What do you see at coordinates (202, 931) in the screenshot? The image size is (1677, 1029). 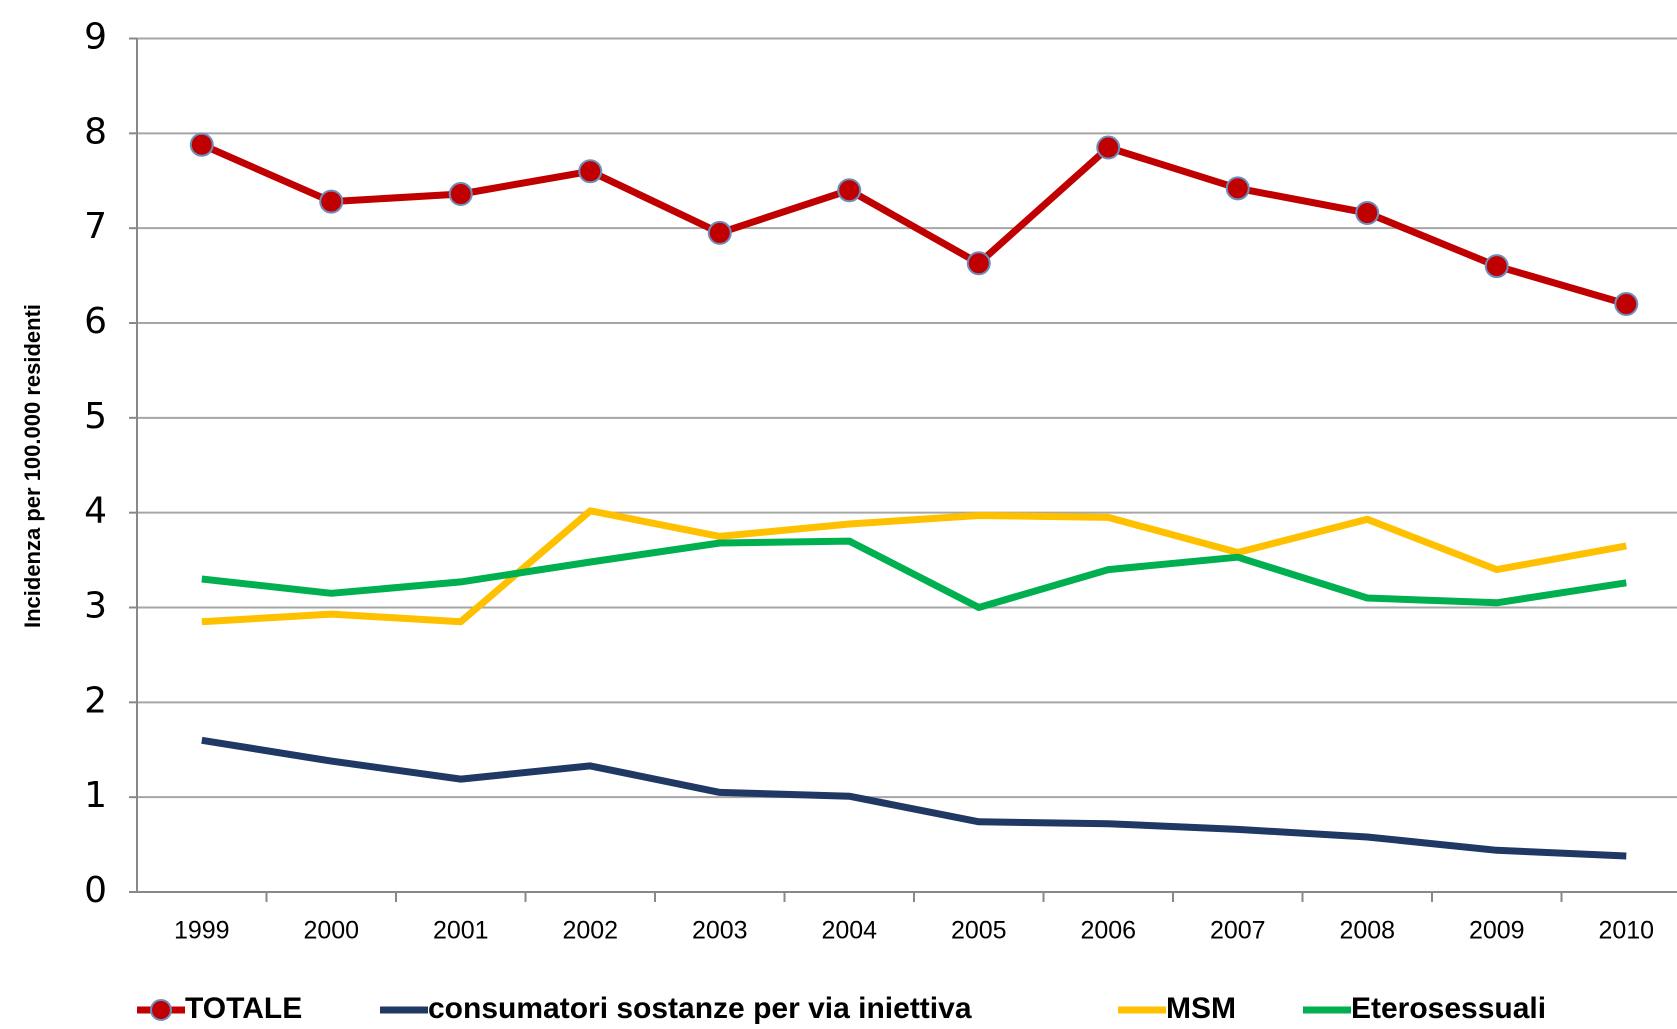 I see `x-tick-label: 1999` at bounding box center [202, 931].